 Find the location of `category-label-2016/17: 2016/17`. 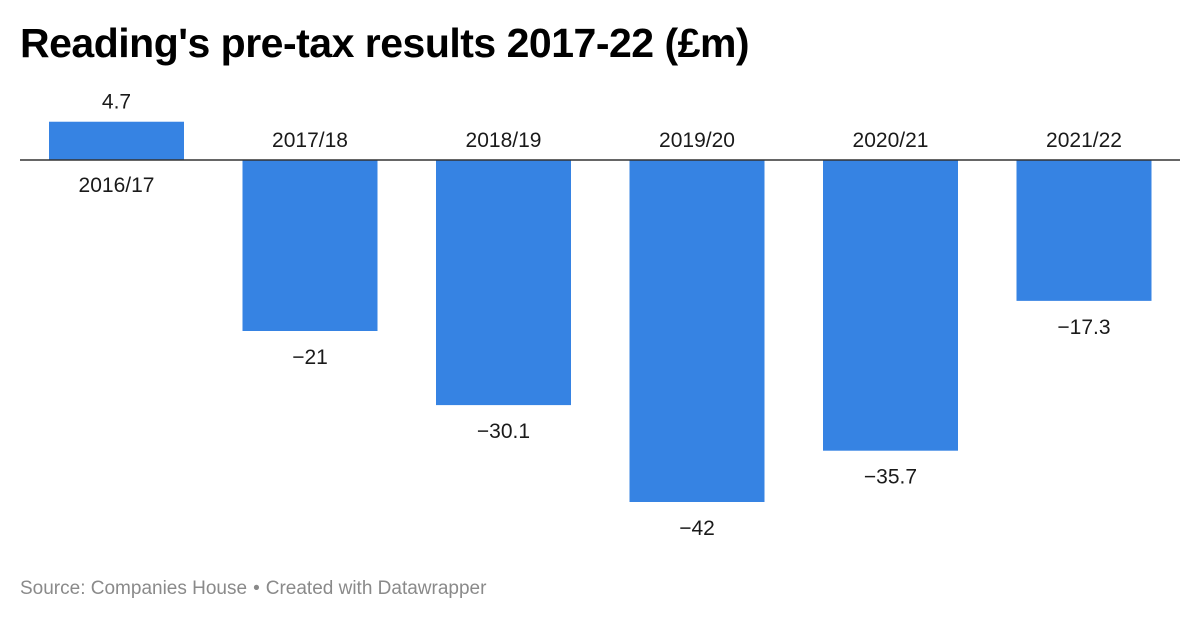

category-label-2016/17: 2016/17 is located at coordinates (117, 185).